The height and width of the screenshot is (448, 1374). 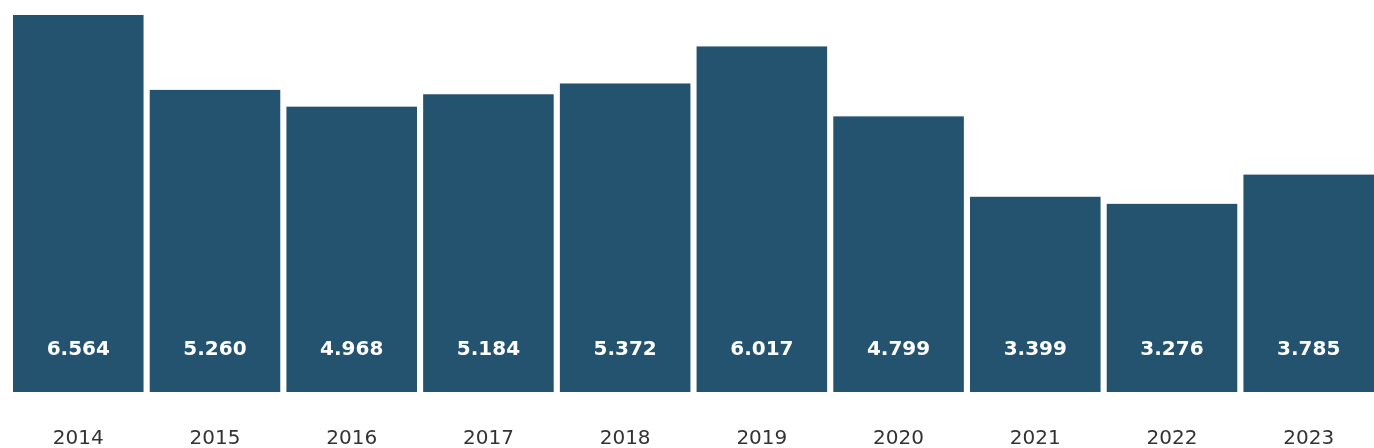 I want to click on x-tick-label: 2017, so click(x=488, y=436).